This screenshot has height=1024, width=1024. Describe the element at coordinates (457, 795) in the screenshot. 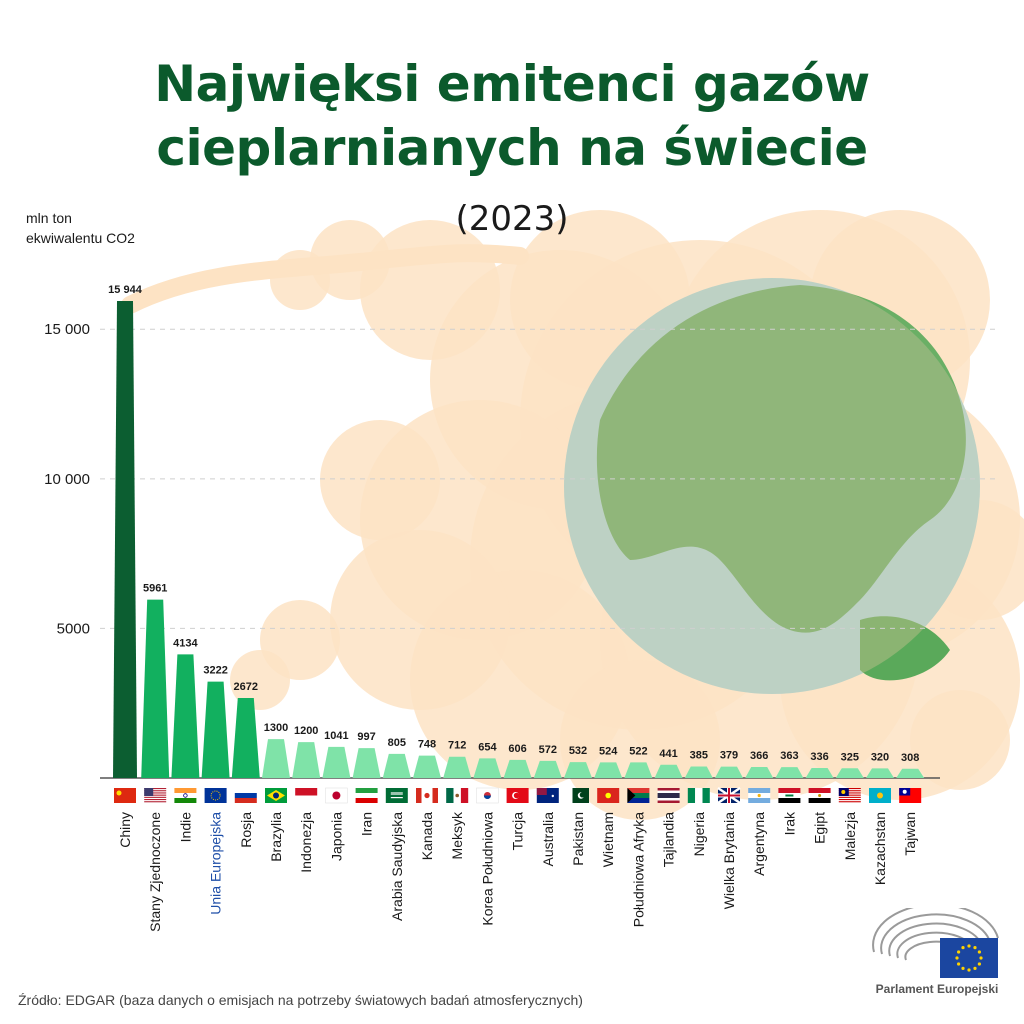

I see `mexico-flag-icon` at that location.